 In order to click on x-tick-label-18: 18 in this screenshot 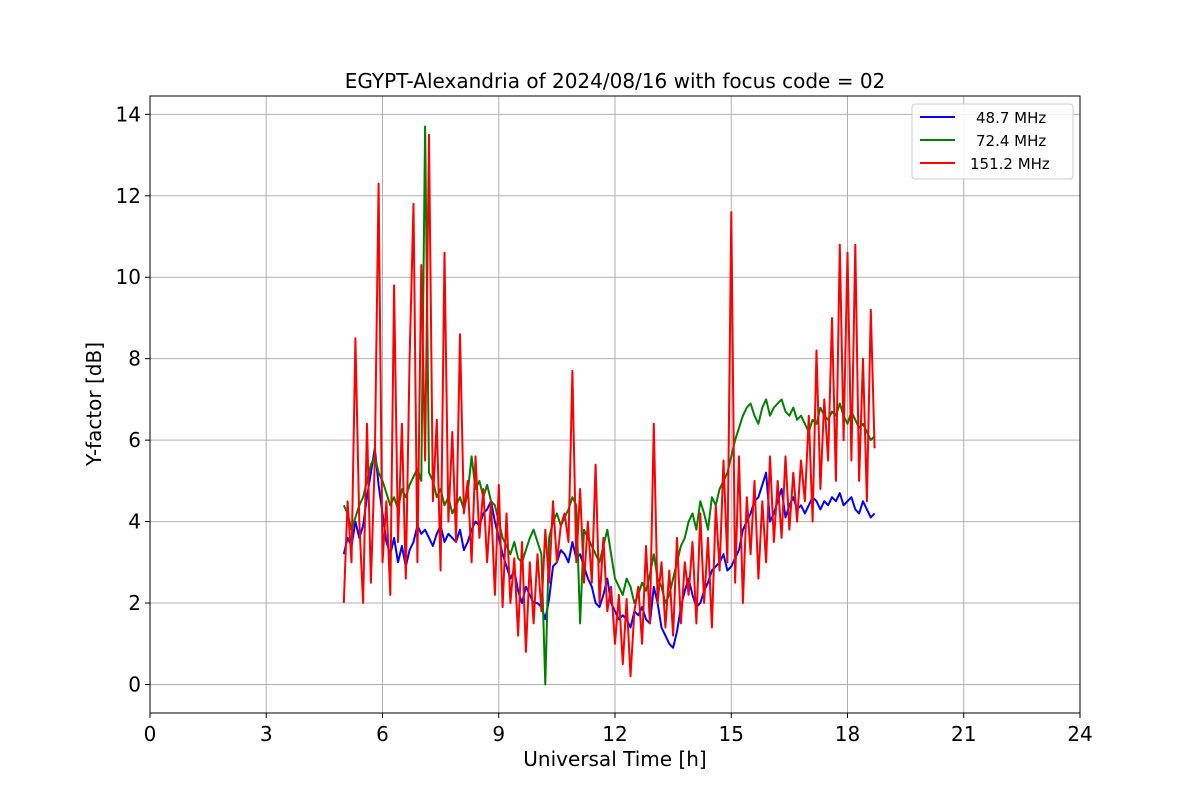, I will do `click(847, 734)`.